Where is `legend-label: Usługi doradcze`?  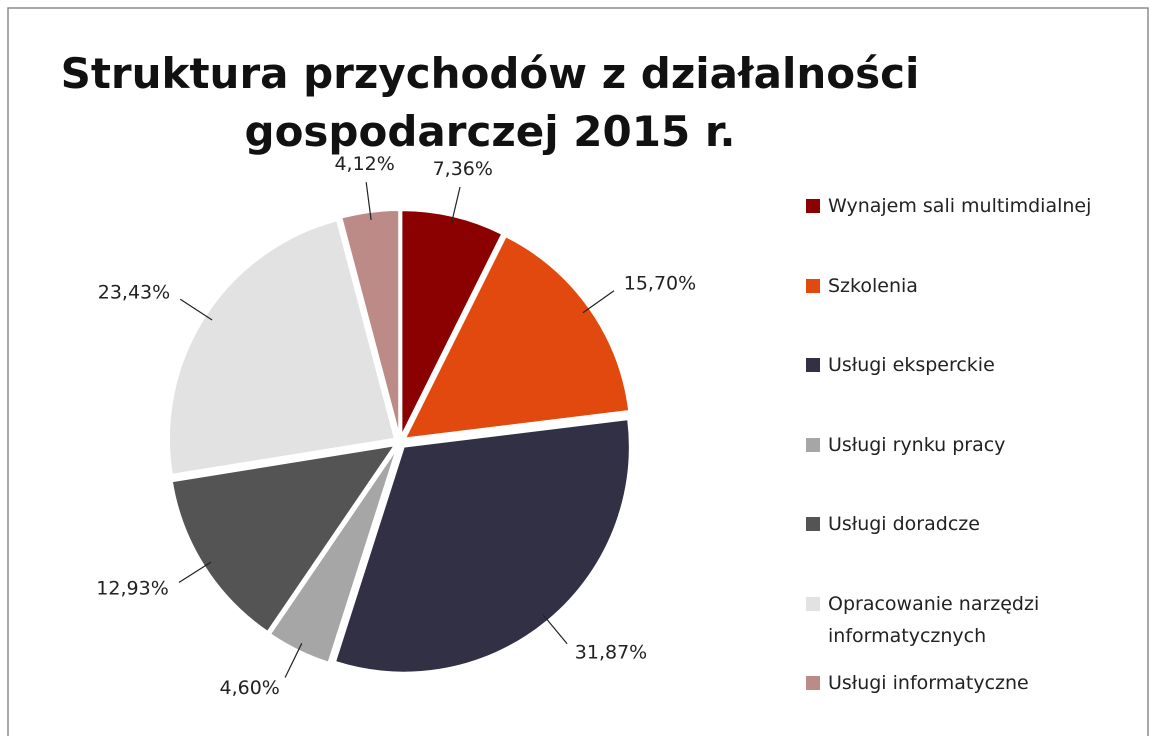 legend-label: Usługi doradcze is located at coordinates (904, 524).